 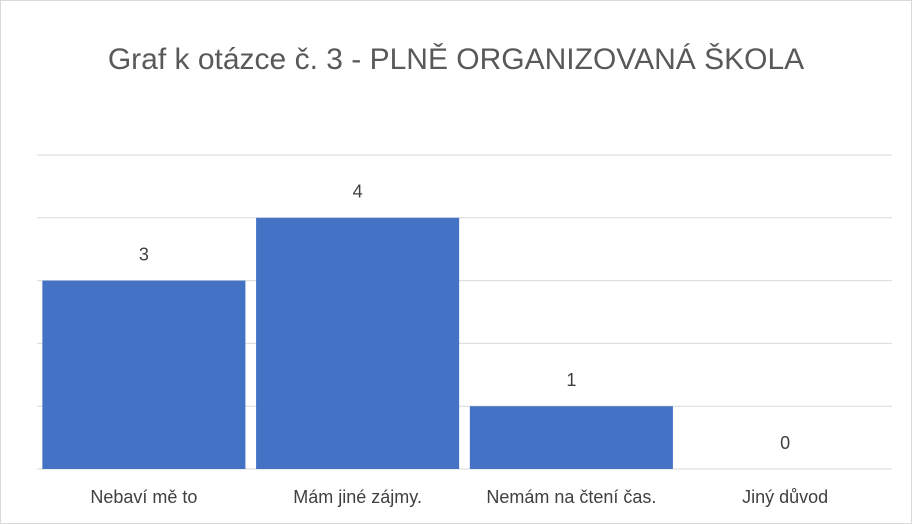 What do you see at coordinates (143, 497) in the screenshot?
I see `x-tick-label: Nebaví mě to` at bounding box center [143, 497].